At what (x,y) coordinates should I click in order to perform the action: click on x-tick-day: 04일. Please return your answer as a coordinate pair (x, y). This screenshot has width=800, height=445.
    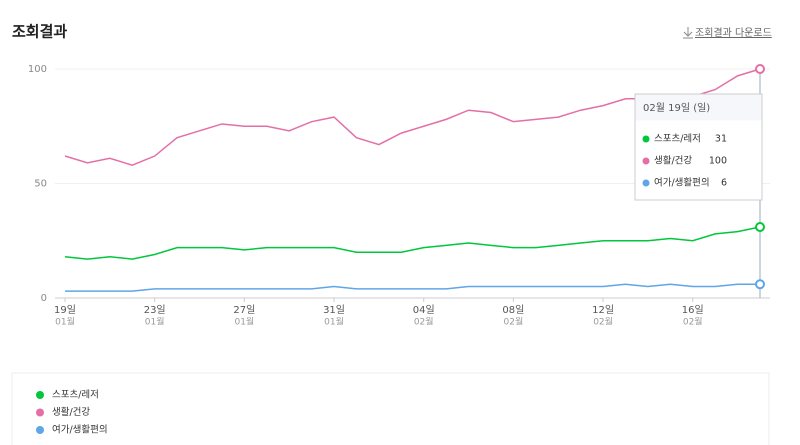
    Looking at the image, I should click on (424, 310).